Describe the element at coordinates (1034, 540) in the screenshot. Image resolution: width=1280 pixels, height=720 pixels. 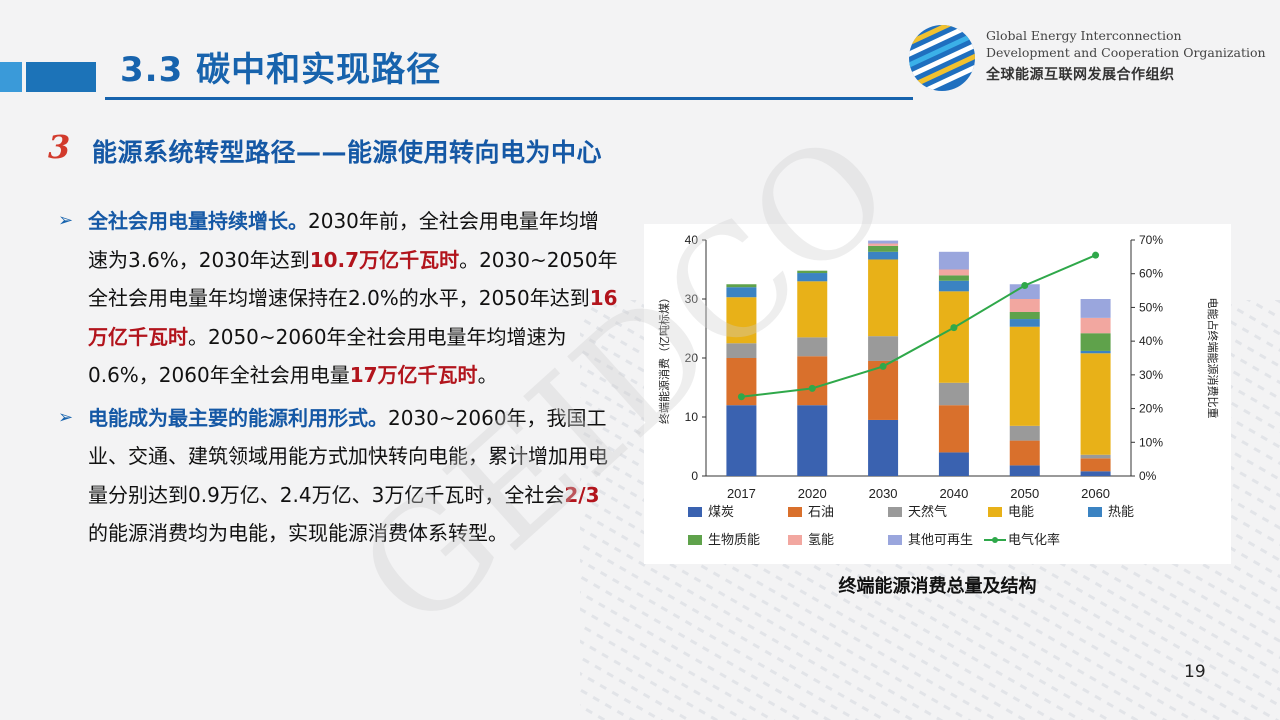
I see `legend-label: 电气化率` at that location.